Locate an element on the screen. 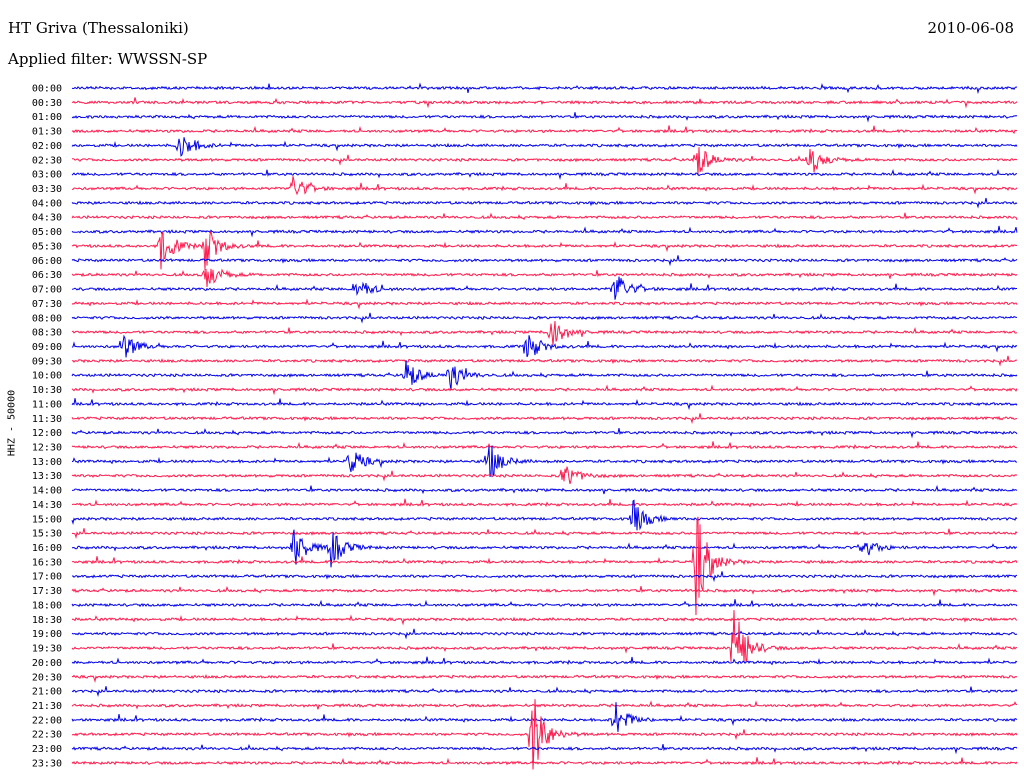 The image size is (1024, 780). row-time-label: 15:00 is located at coordinates (47, 519).